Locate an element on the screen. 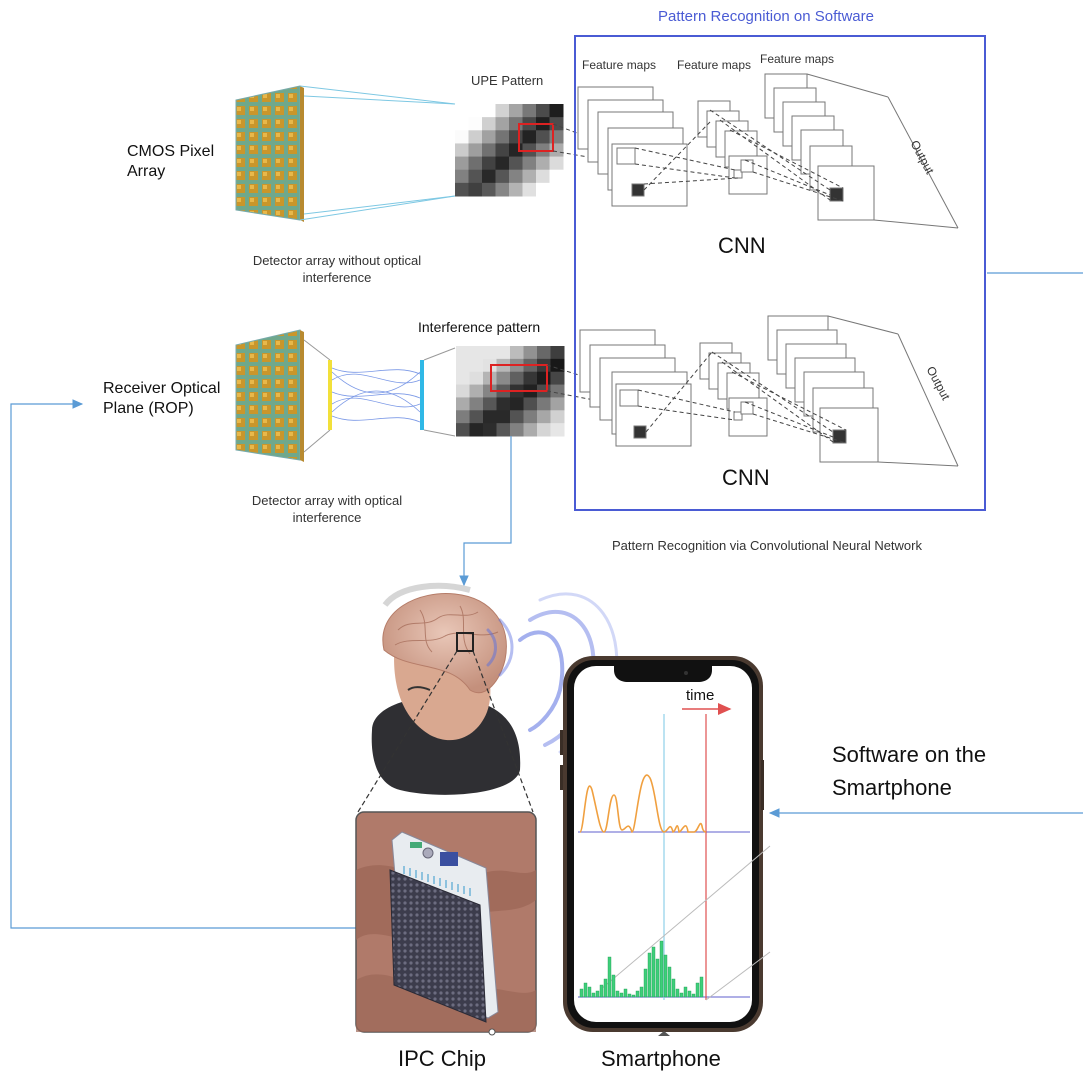 This screenshot has height=1076, width=1083. cnn-top-connections is located at coordinates (739, 155).